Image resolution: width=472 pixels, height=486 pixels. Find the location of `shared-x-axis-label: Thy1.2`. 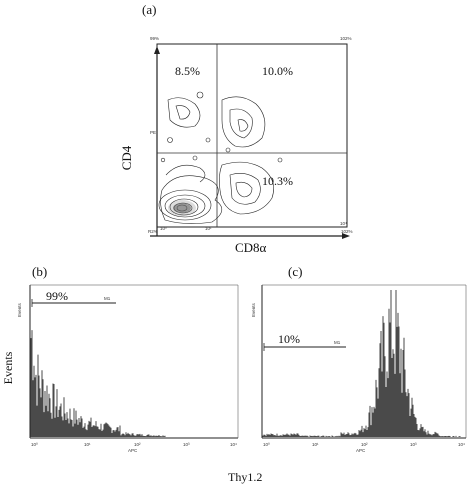

shared-x-axis-label: Thy1.2 is located at coordinates (245, 477).